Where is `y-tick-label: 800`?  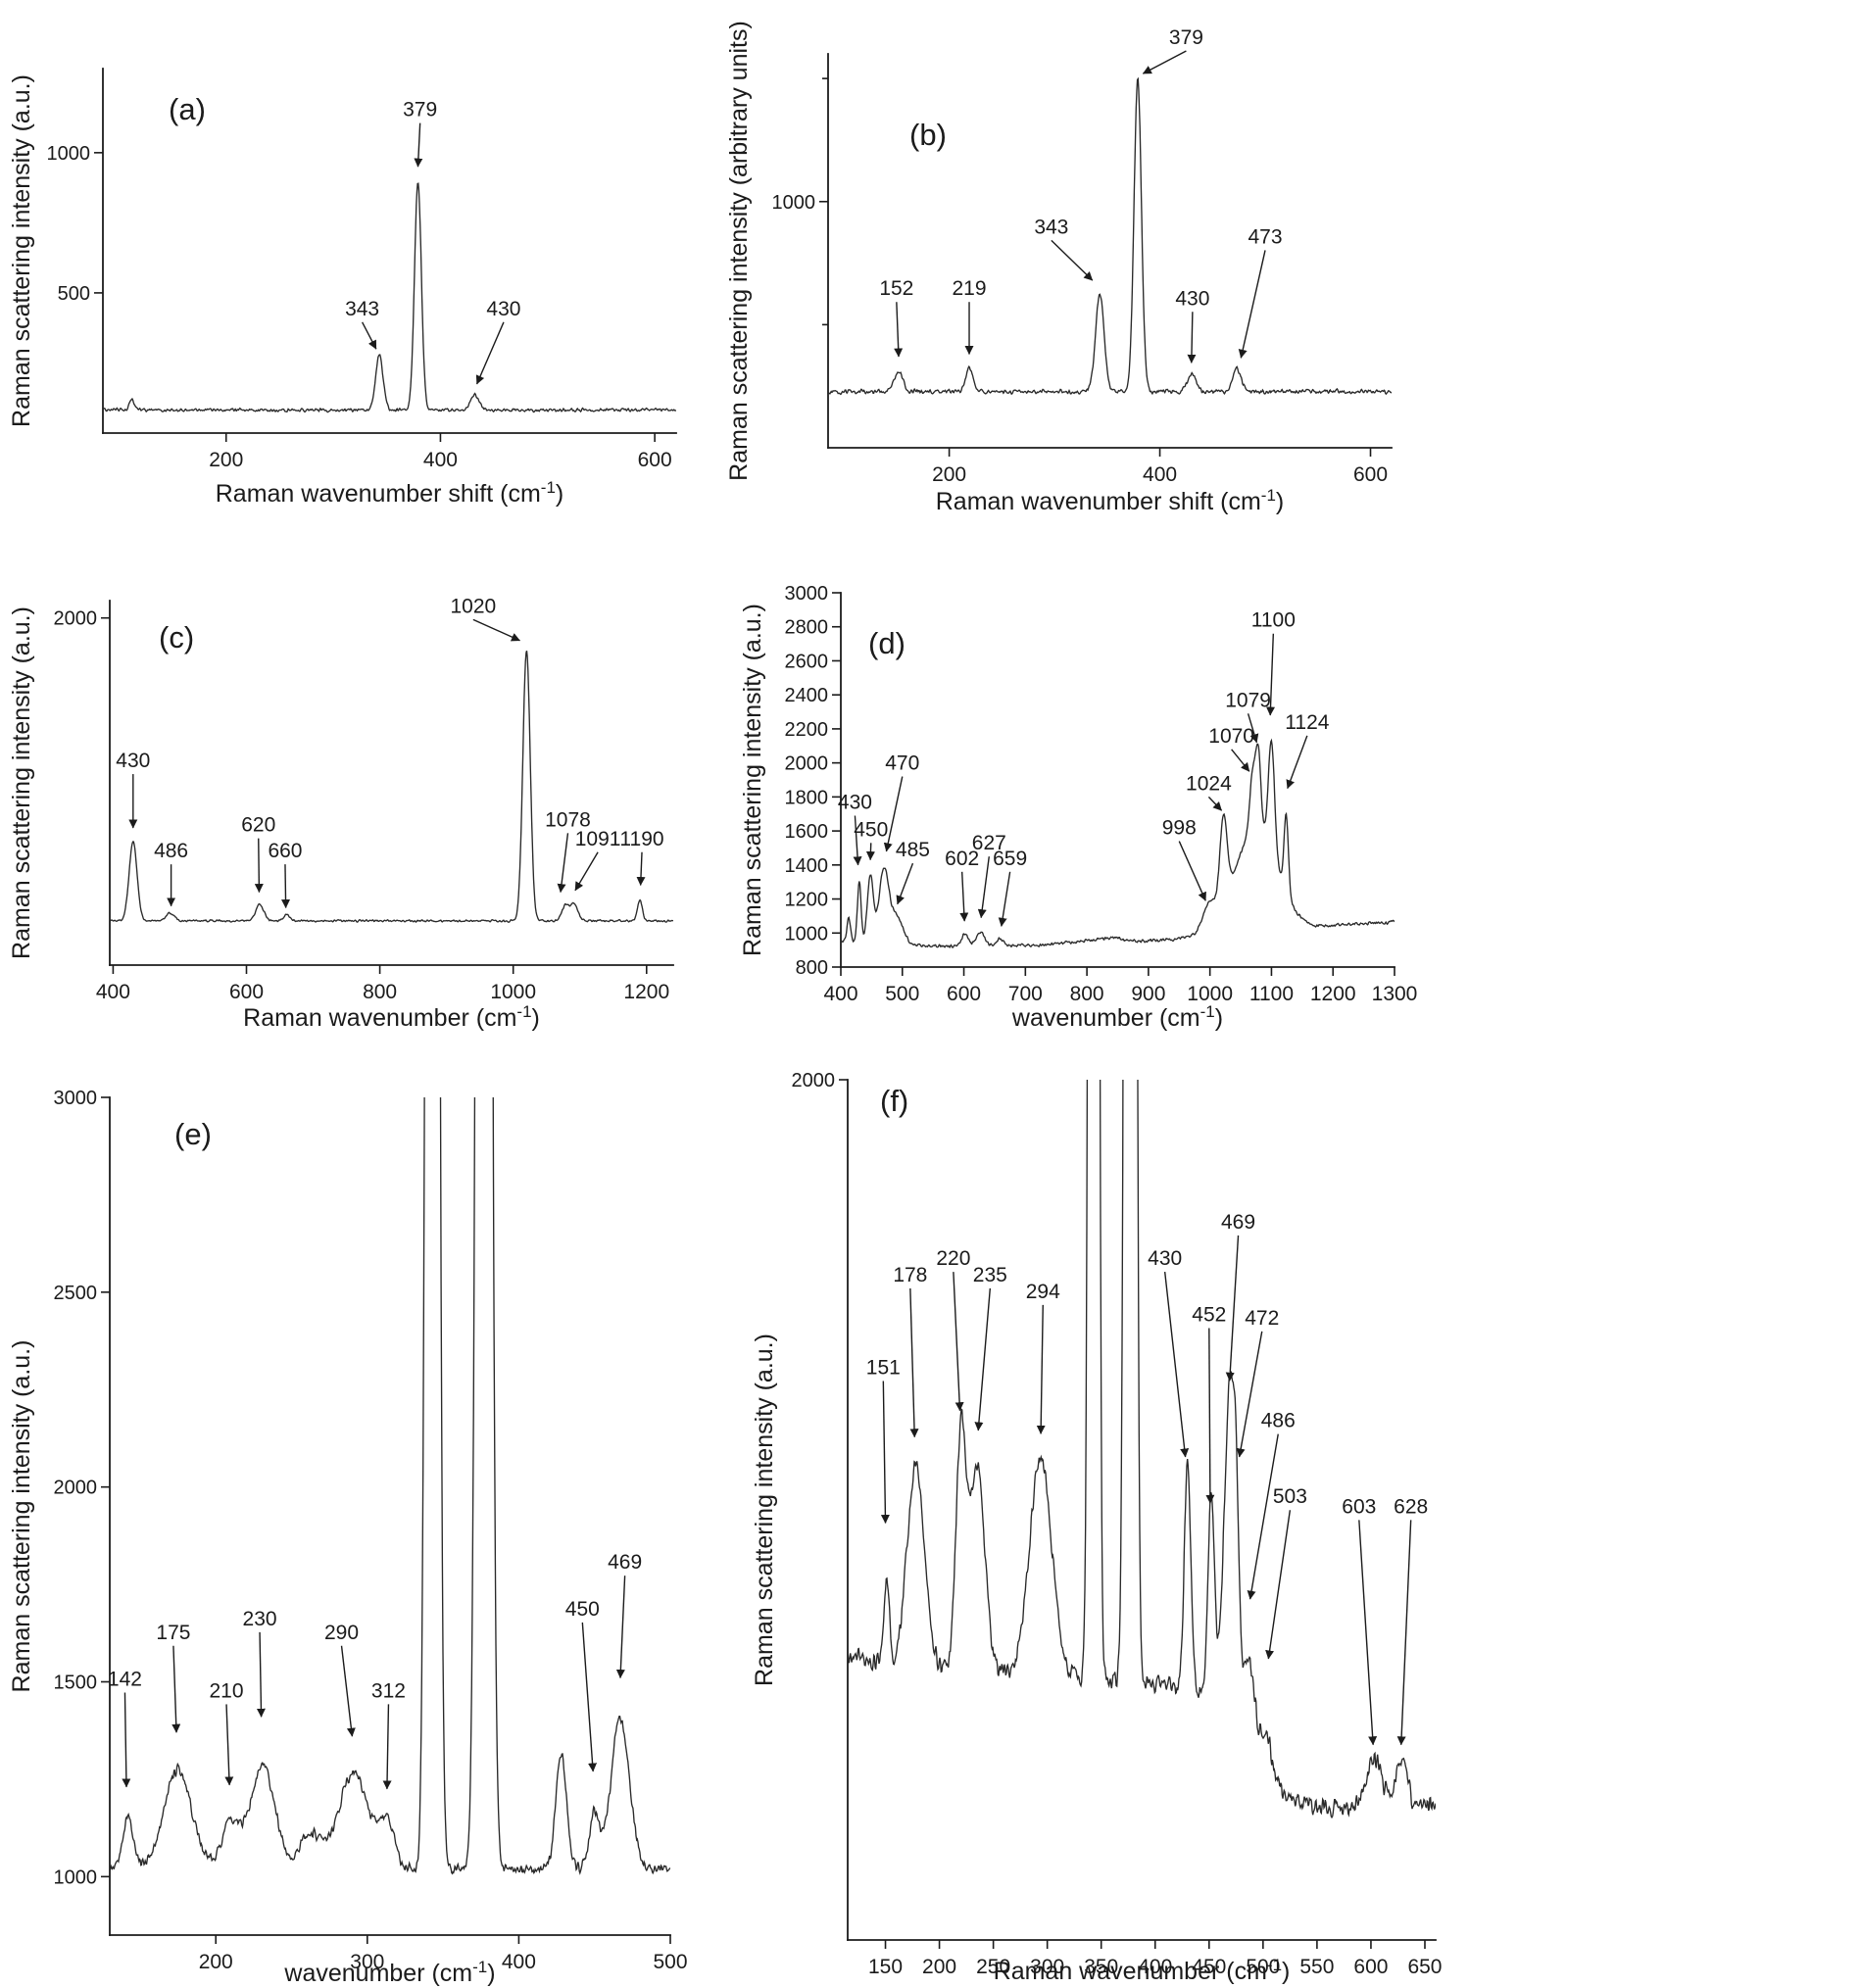 y-tick-label: 800 is located at coordinates (812, 968).